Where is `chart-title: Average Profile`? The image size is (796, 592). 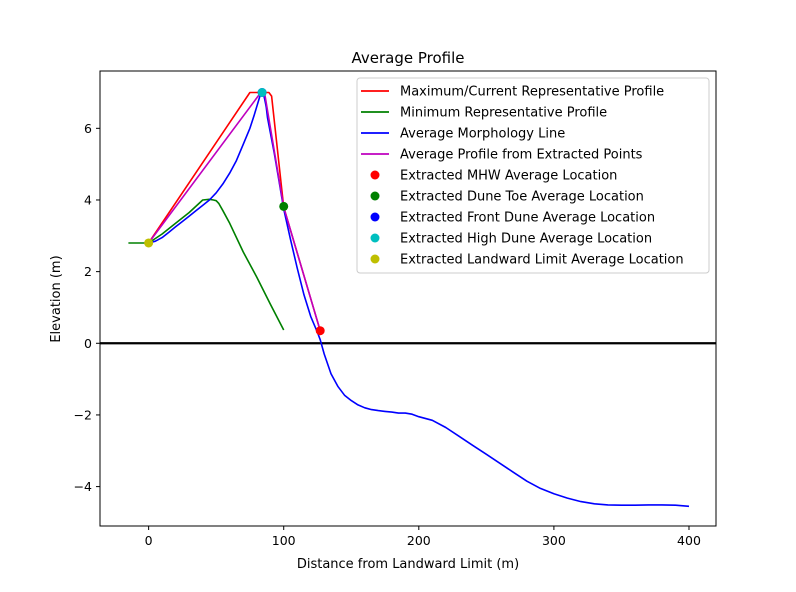 chart-title: Average Profile is located at coordinates (407, 58).